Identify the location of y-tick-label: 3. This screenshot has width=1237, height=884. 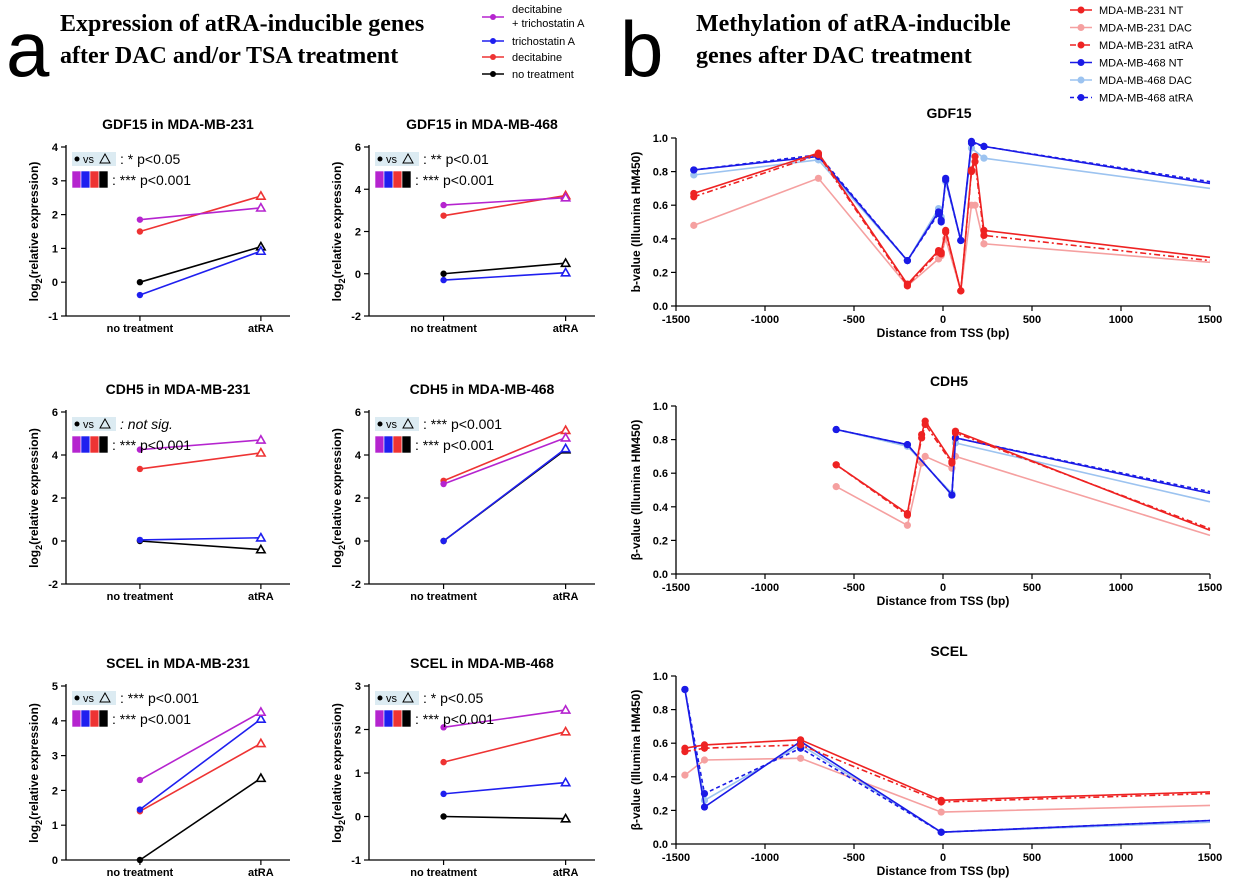
(55, 757).